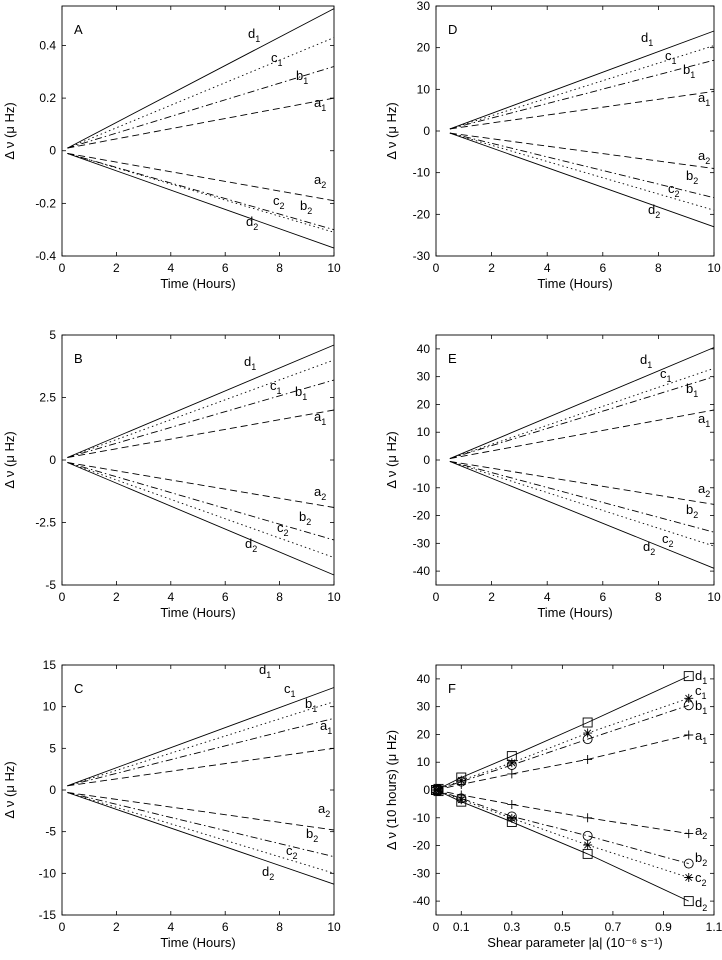 This screenshot has width=722, height=960. What do you see at coordinates (45, 256) in the screenshot?
I see `y-tick-label: -0.4` at bounding box center [45, 256].